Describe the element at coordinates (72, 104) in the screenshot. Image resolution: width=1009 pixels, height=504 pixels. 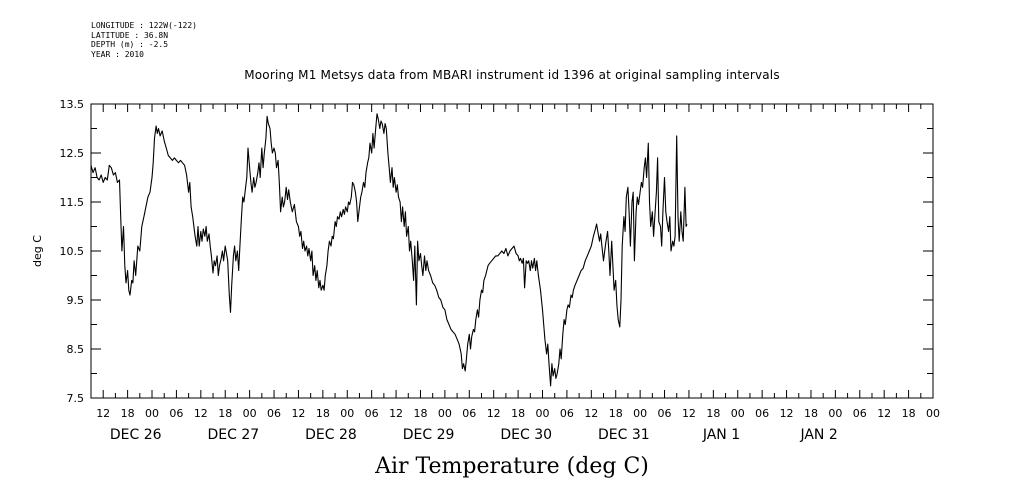
I see `y-tick-label: 13.5` at that location.